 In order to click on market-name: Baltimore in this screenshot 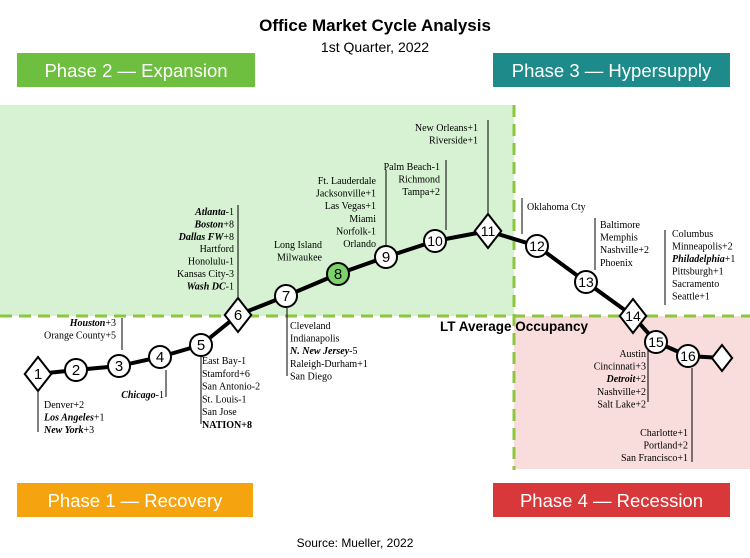, I will do `click(620, 225)`.